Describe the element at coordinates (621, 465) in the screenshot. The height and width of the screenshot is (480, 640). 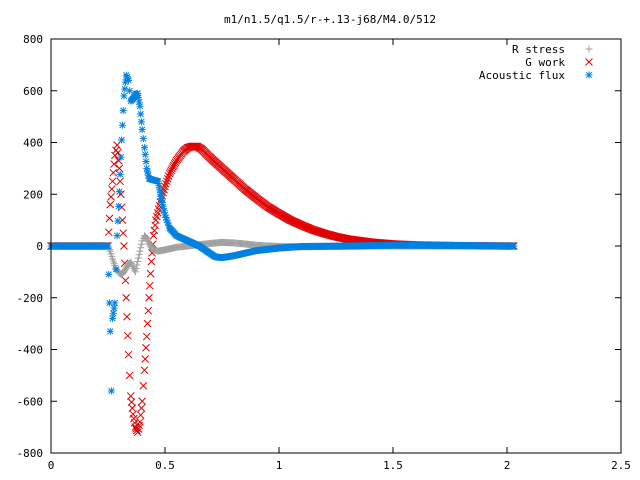
I see `x-tick-label: 2.5` at that location.